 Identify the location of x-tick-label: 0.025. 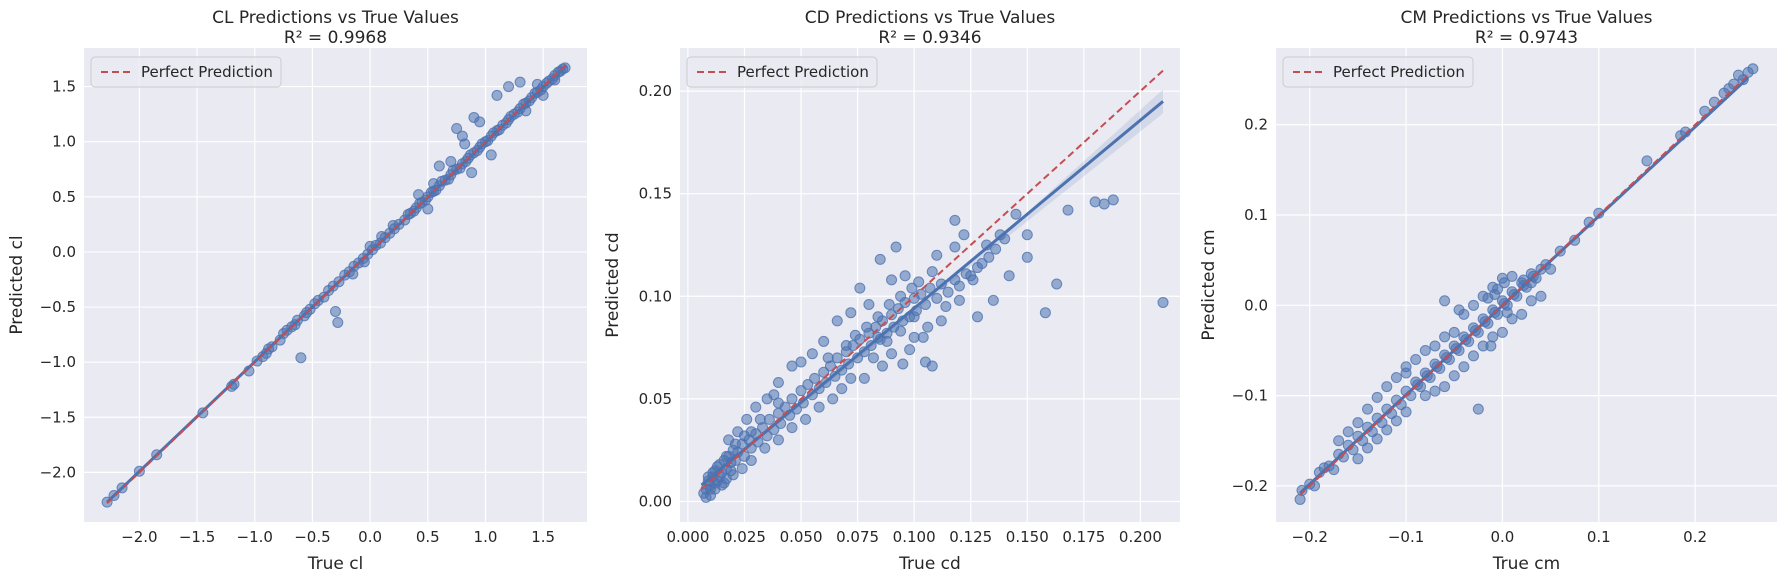
(744, 537).